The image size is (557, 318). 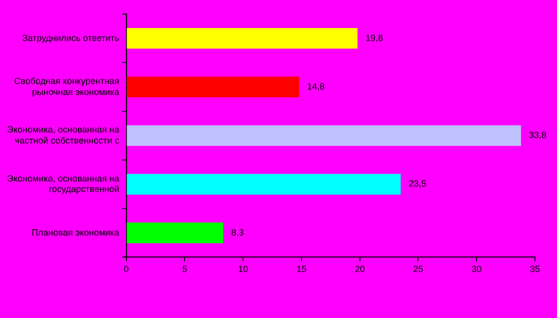 I want to click on y-tick-label: Свободная конкурентная рыночная экономика, so click(x=67, y=86).